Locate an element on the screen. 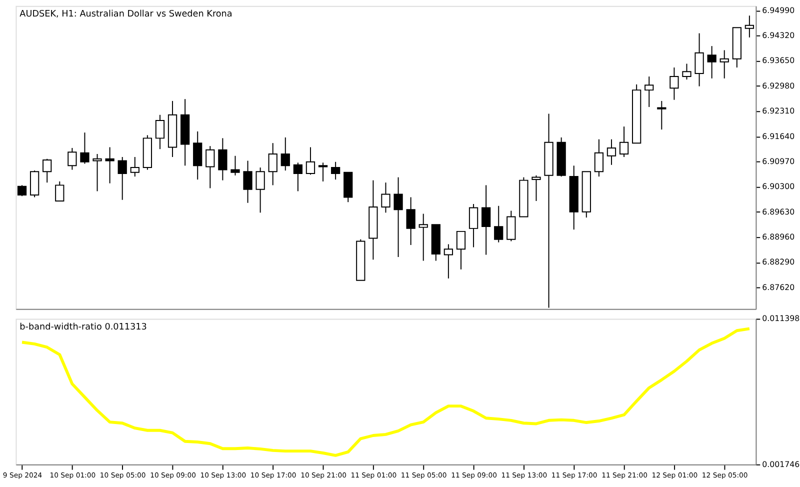 This screenshot has height=487, width=800. chart-title: b-band-width-ratio 0.011313 is located at coordinates (83, 327).